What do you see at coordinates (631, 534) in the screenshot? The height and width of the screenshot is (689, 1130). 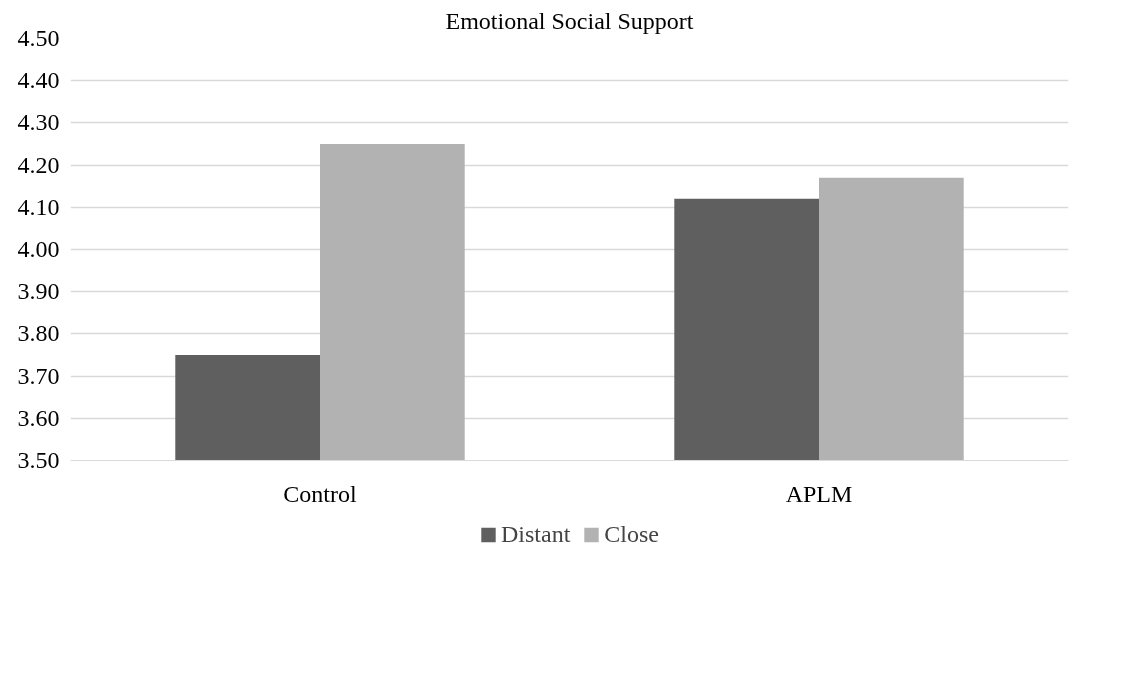 I see `legend-label: Close` at bounding box center [631, 534].